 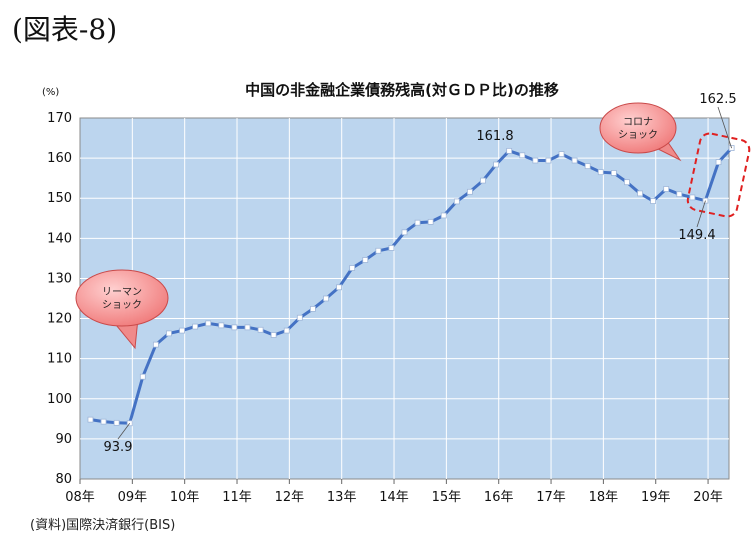 What do you see at coordinates (342, 497) in the screenshot?
I see `x-tick-label: 13年` at bounding box center [342, 497].